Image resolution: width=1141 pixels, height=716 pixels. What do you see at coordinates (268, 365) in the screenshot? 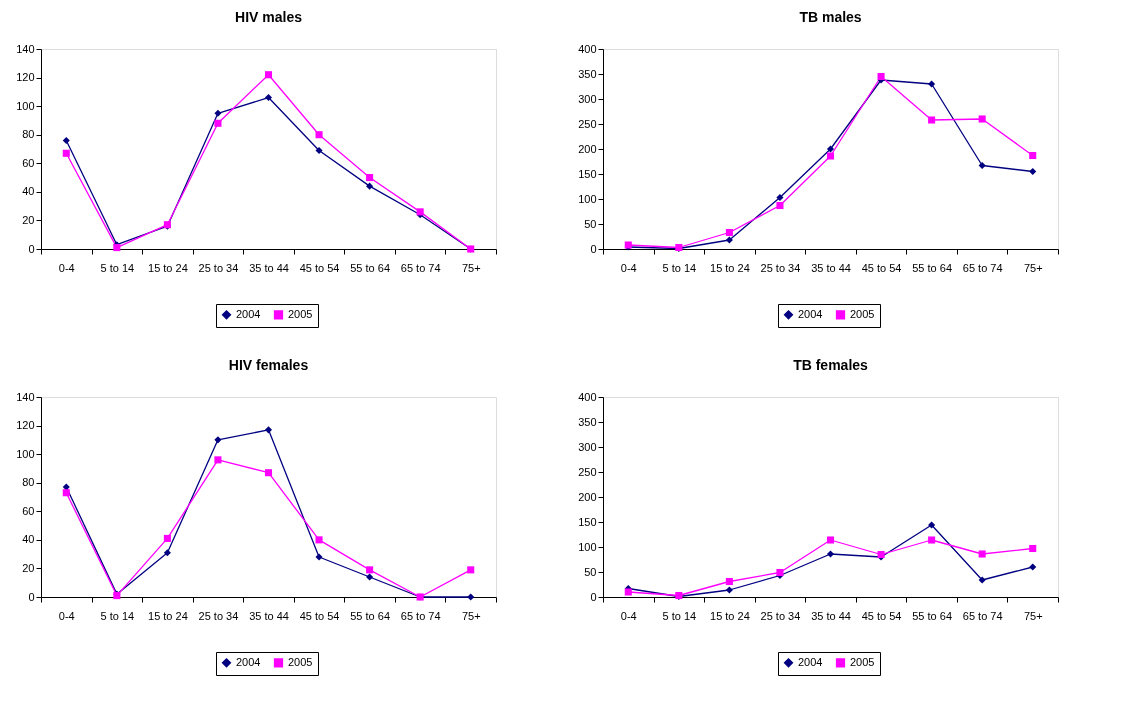
I see `chart-title: HIV females` at bounding box center [268, 365].